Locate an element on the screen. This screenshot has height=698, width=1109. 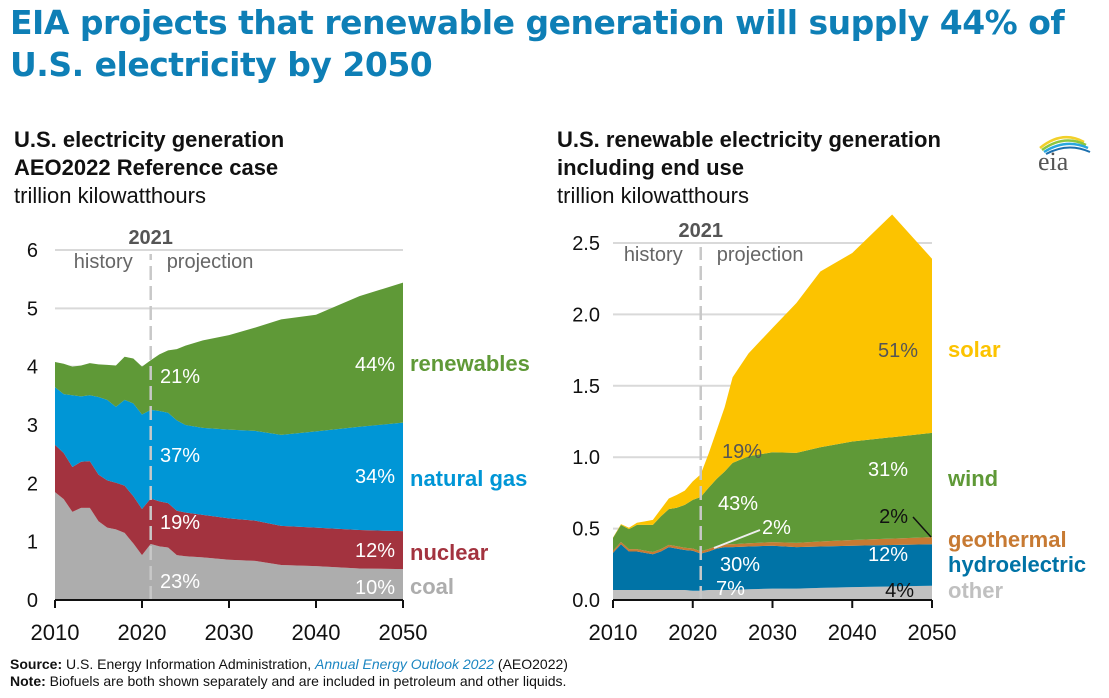
y-tick-label: 6 is located at coordinates (32, 251).